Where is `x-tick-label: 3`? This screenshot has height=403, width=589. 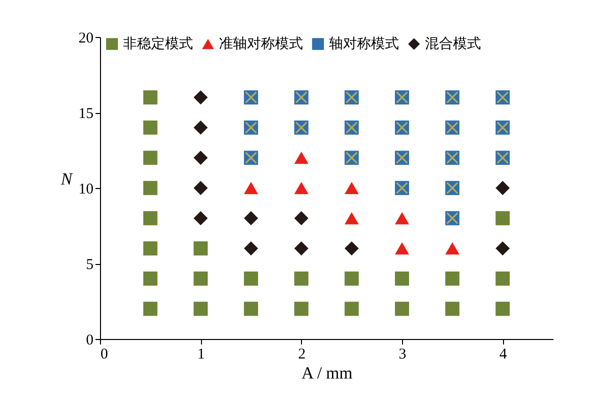 x-tick-label: 3 is located at coordinates (402, 354).